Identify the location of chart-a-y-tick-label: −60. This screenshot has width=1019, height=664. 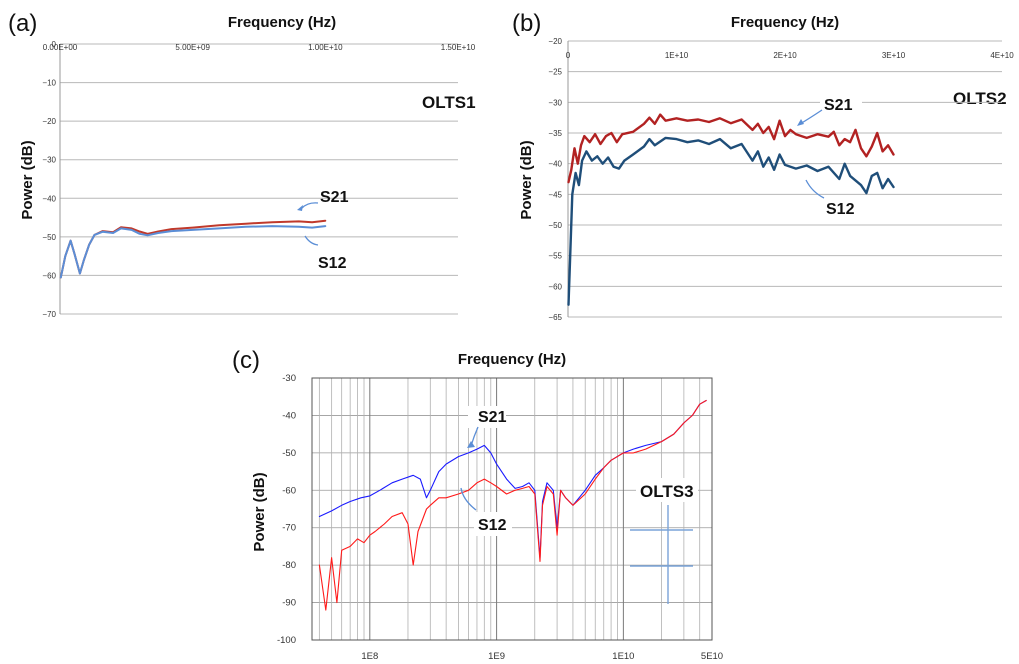
(49, 275).